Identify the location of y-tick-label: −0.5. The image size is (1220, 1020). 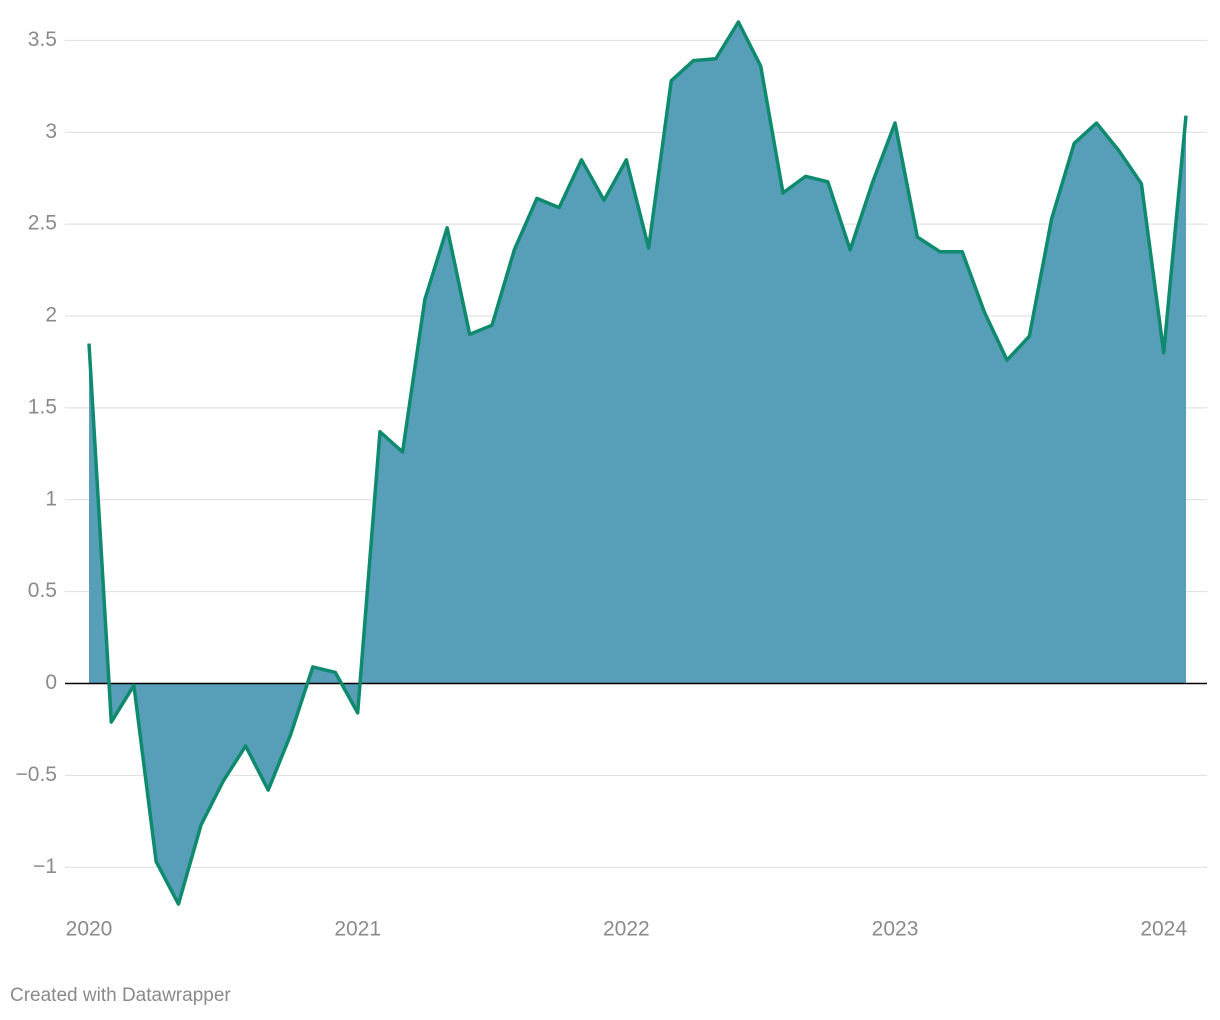
(36, 774).